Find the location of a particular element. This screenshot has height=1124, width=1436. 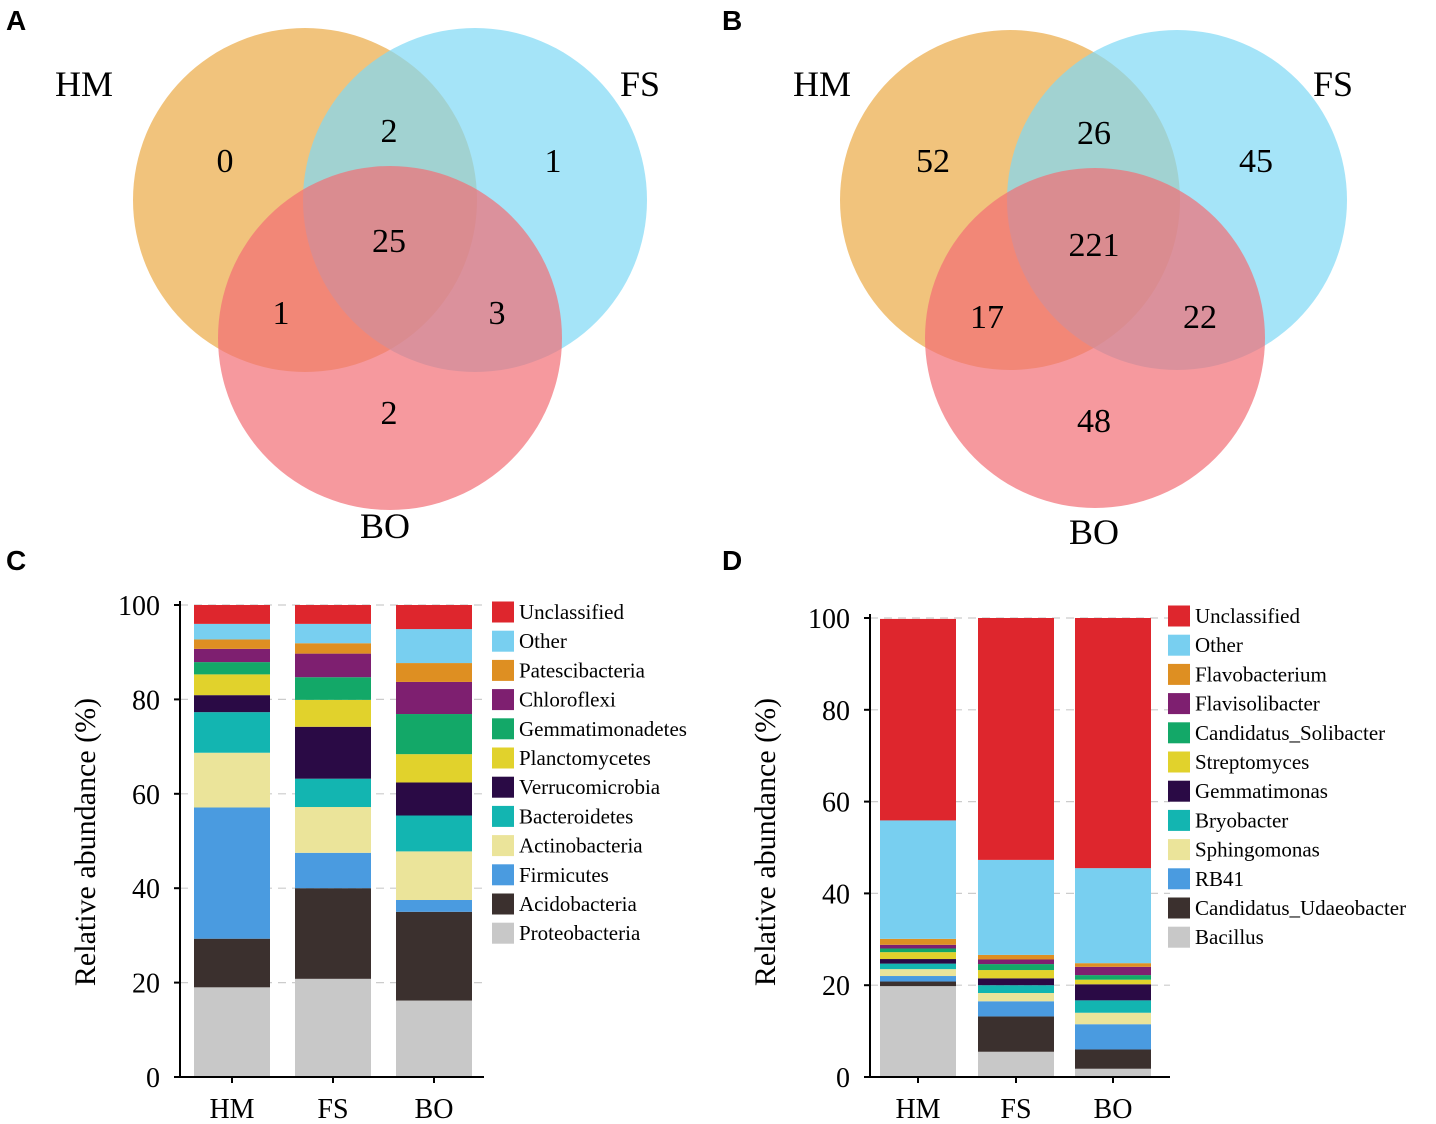

venn-a-fs-bo: 3 is located at coordinates (497, 313).